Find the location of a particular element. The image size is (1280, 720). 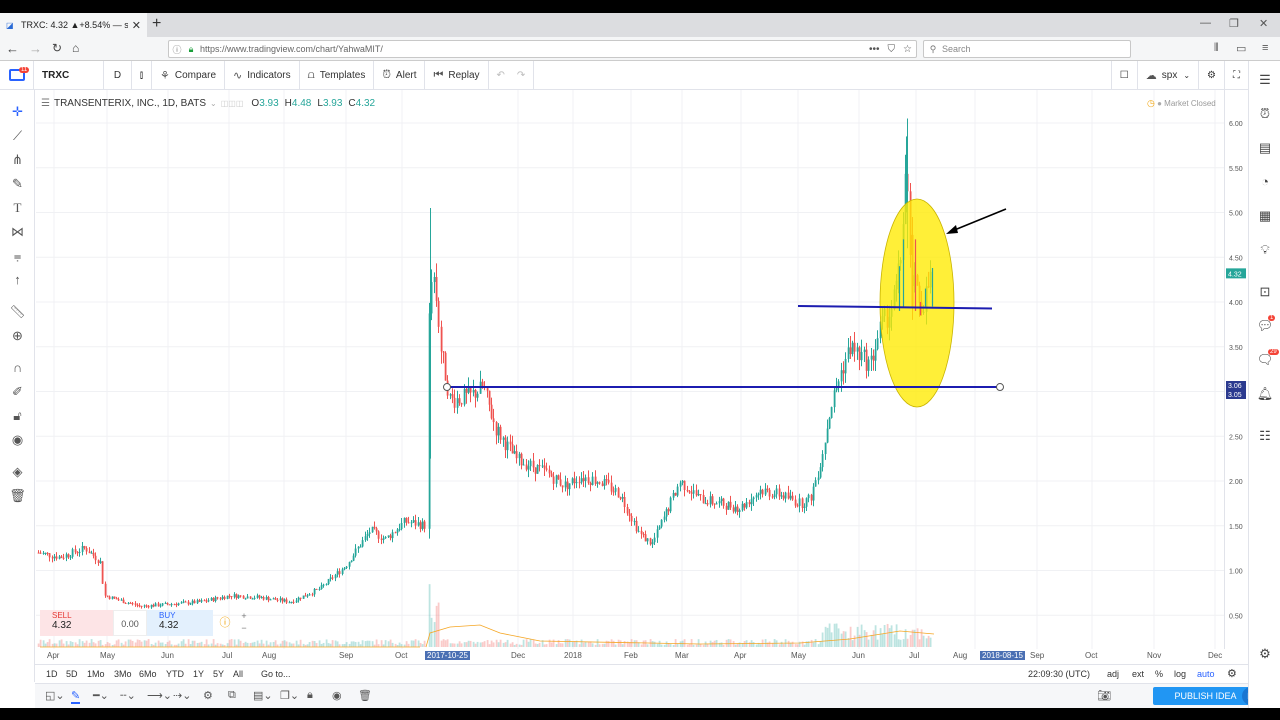

notifications-bell-icon: 🔔︎ is located at coordinates (1265, 393).